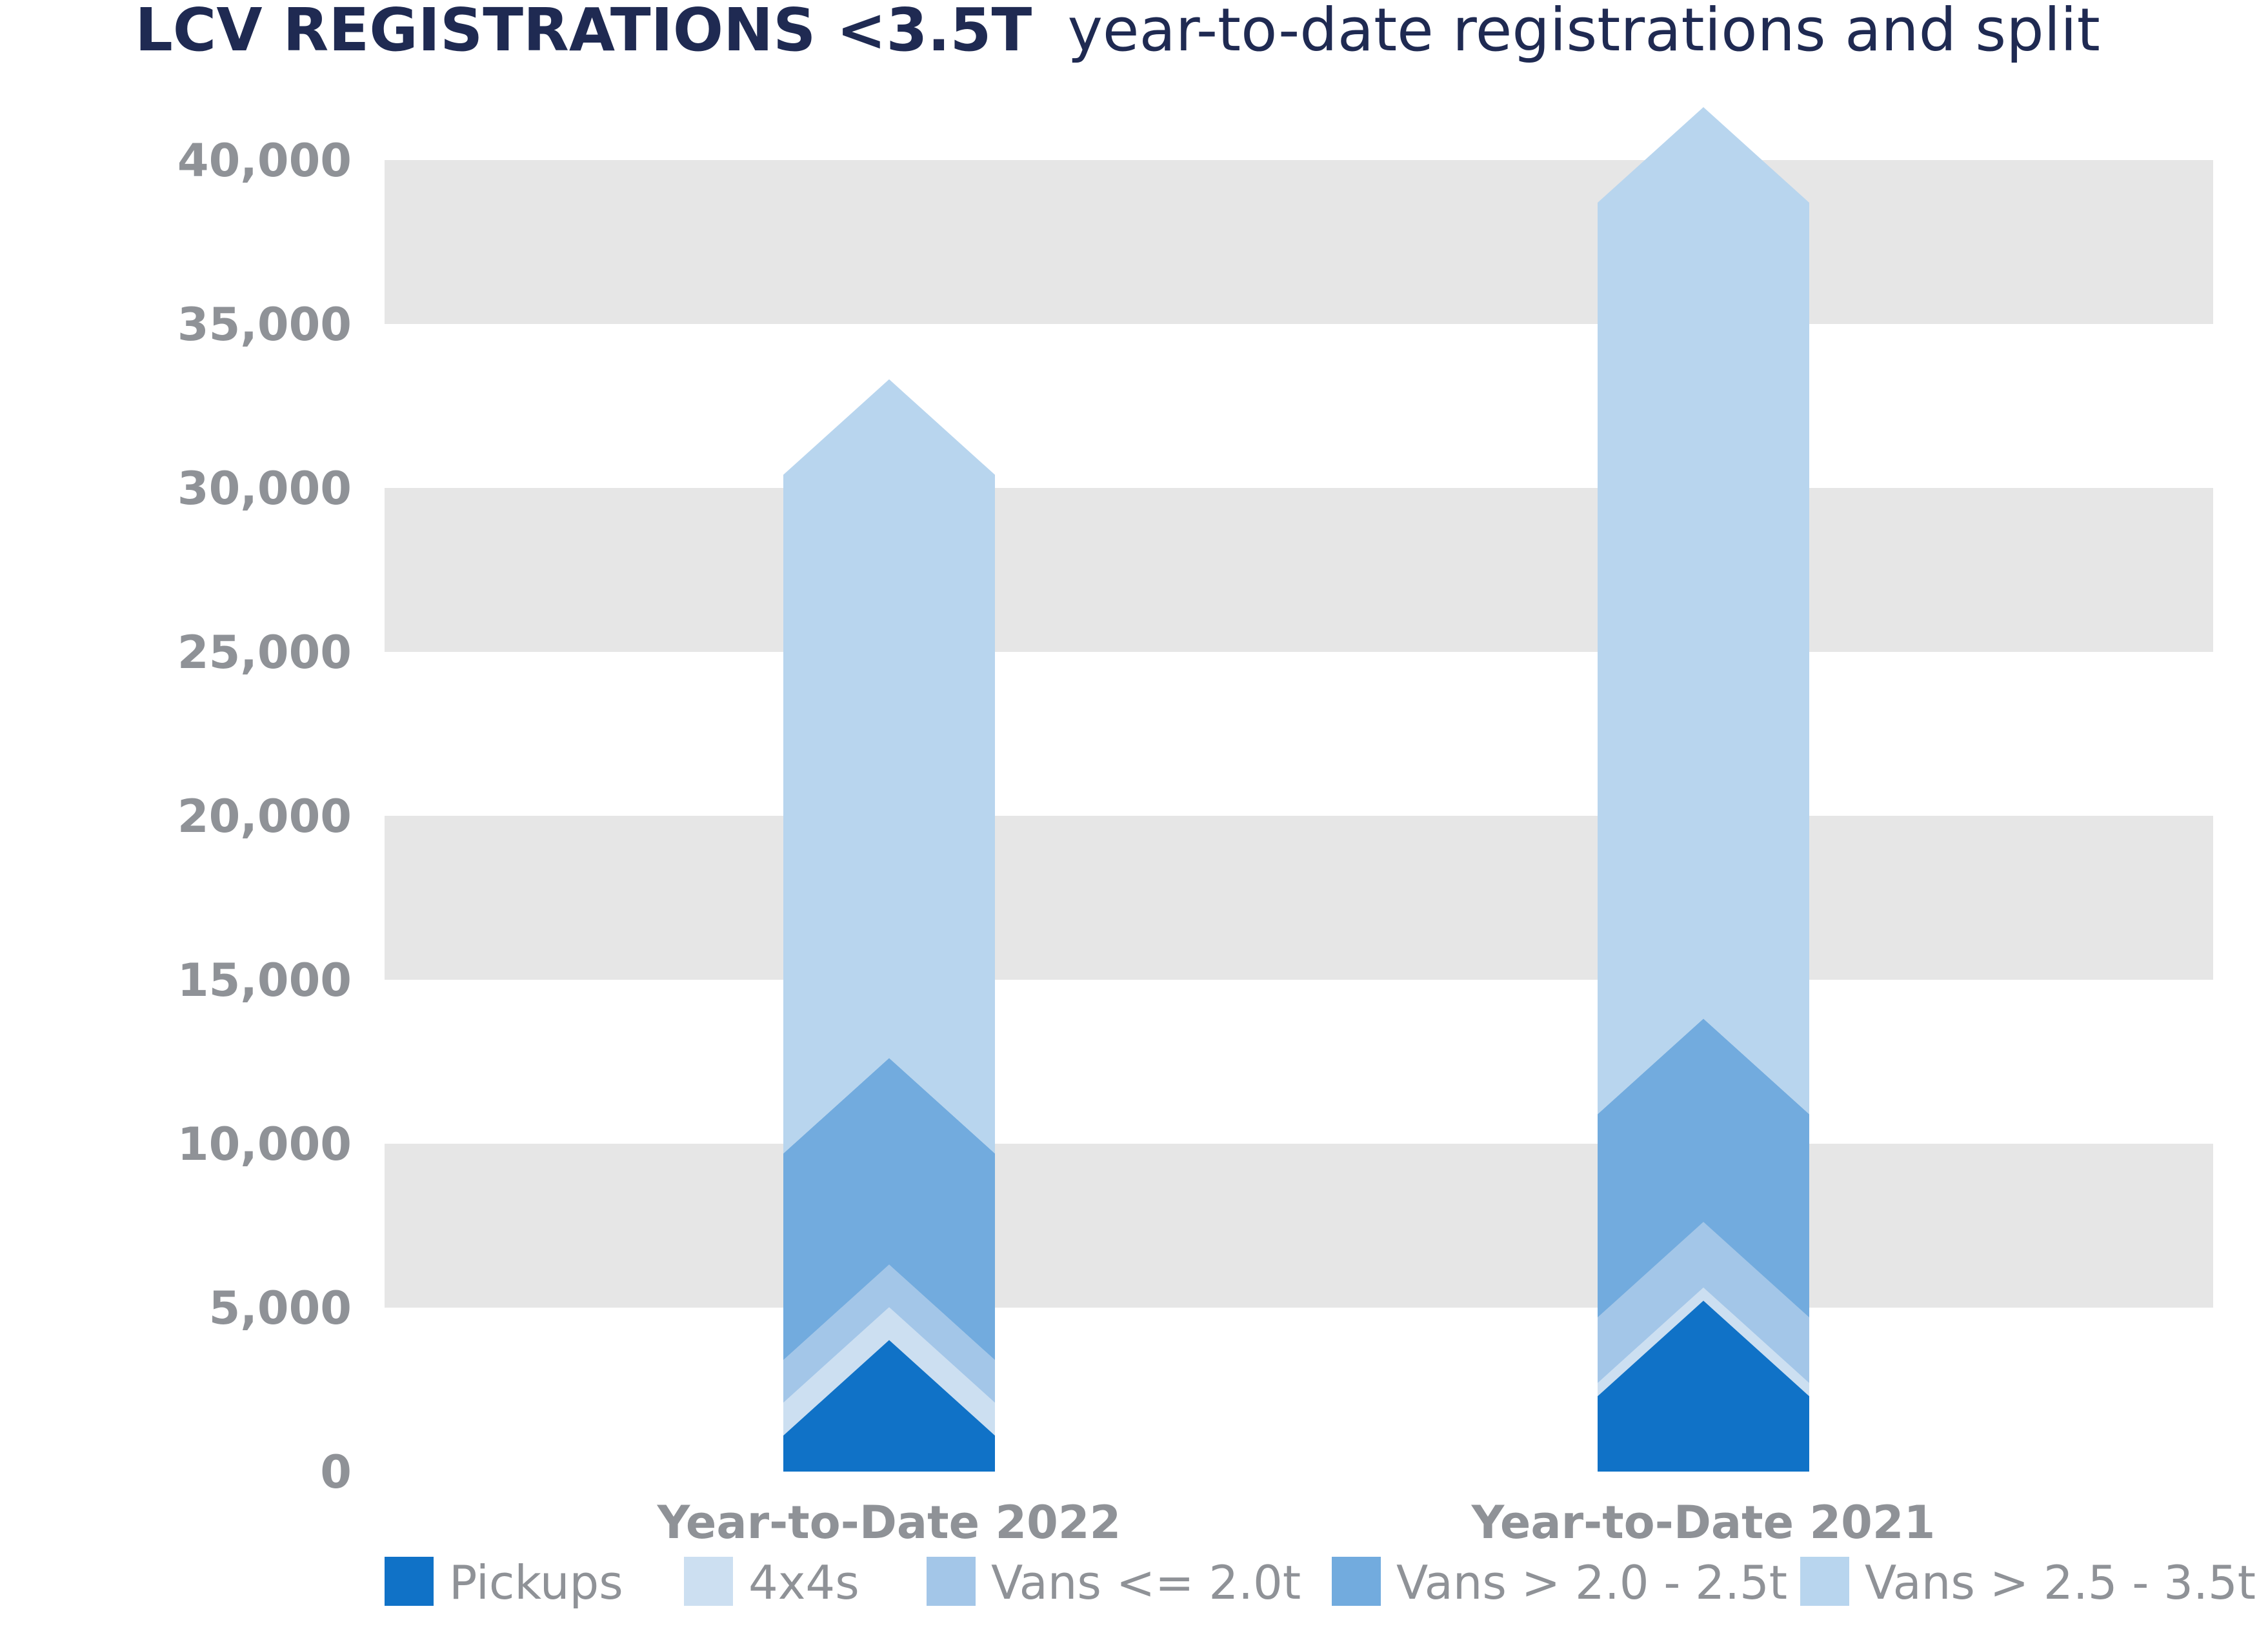 This screenshot has height=1631, width=2268. Describe the element at coordinates (803, 1582) in the screenshot. I see `legend-label: 4x4s` at that location.